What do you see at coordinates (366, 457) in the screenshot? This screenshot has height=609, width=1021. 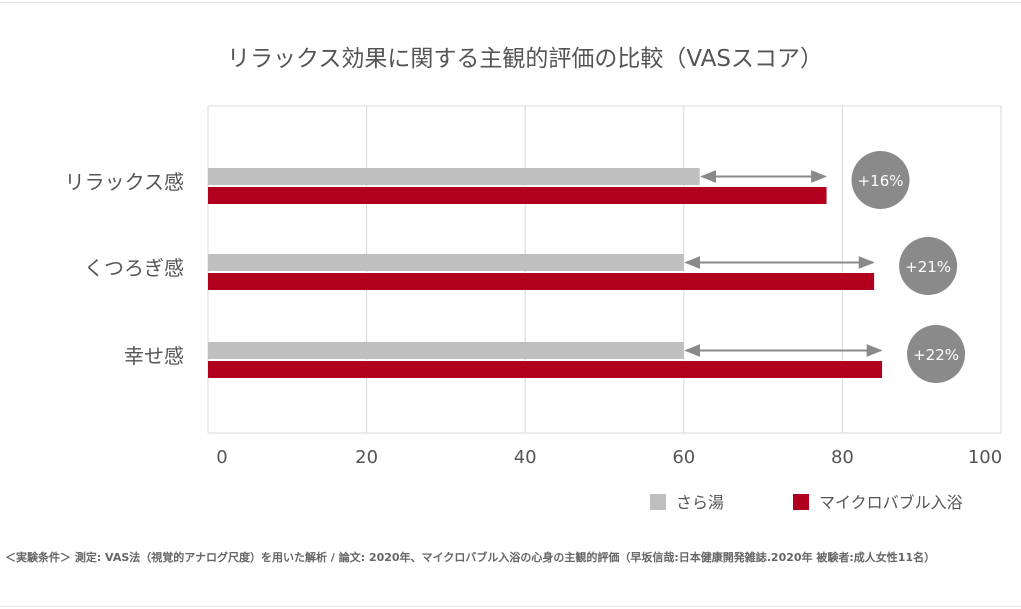 I see `x-tick-label-20: 20` at bounding box center [366, 457].